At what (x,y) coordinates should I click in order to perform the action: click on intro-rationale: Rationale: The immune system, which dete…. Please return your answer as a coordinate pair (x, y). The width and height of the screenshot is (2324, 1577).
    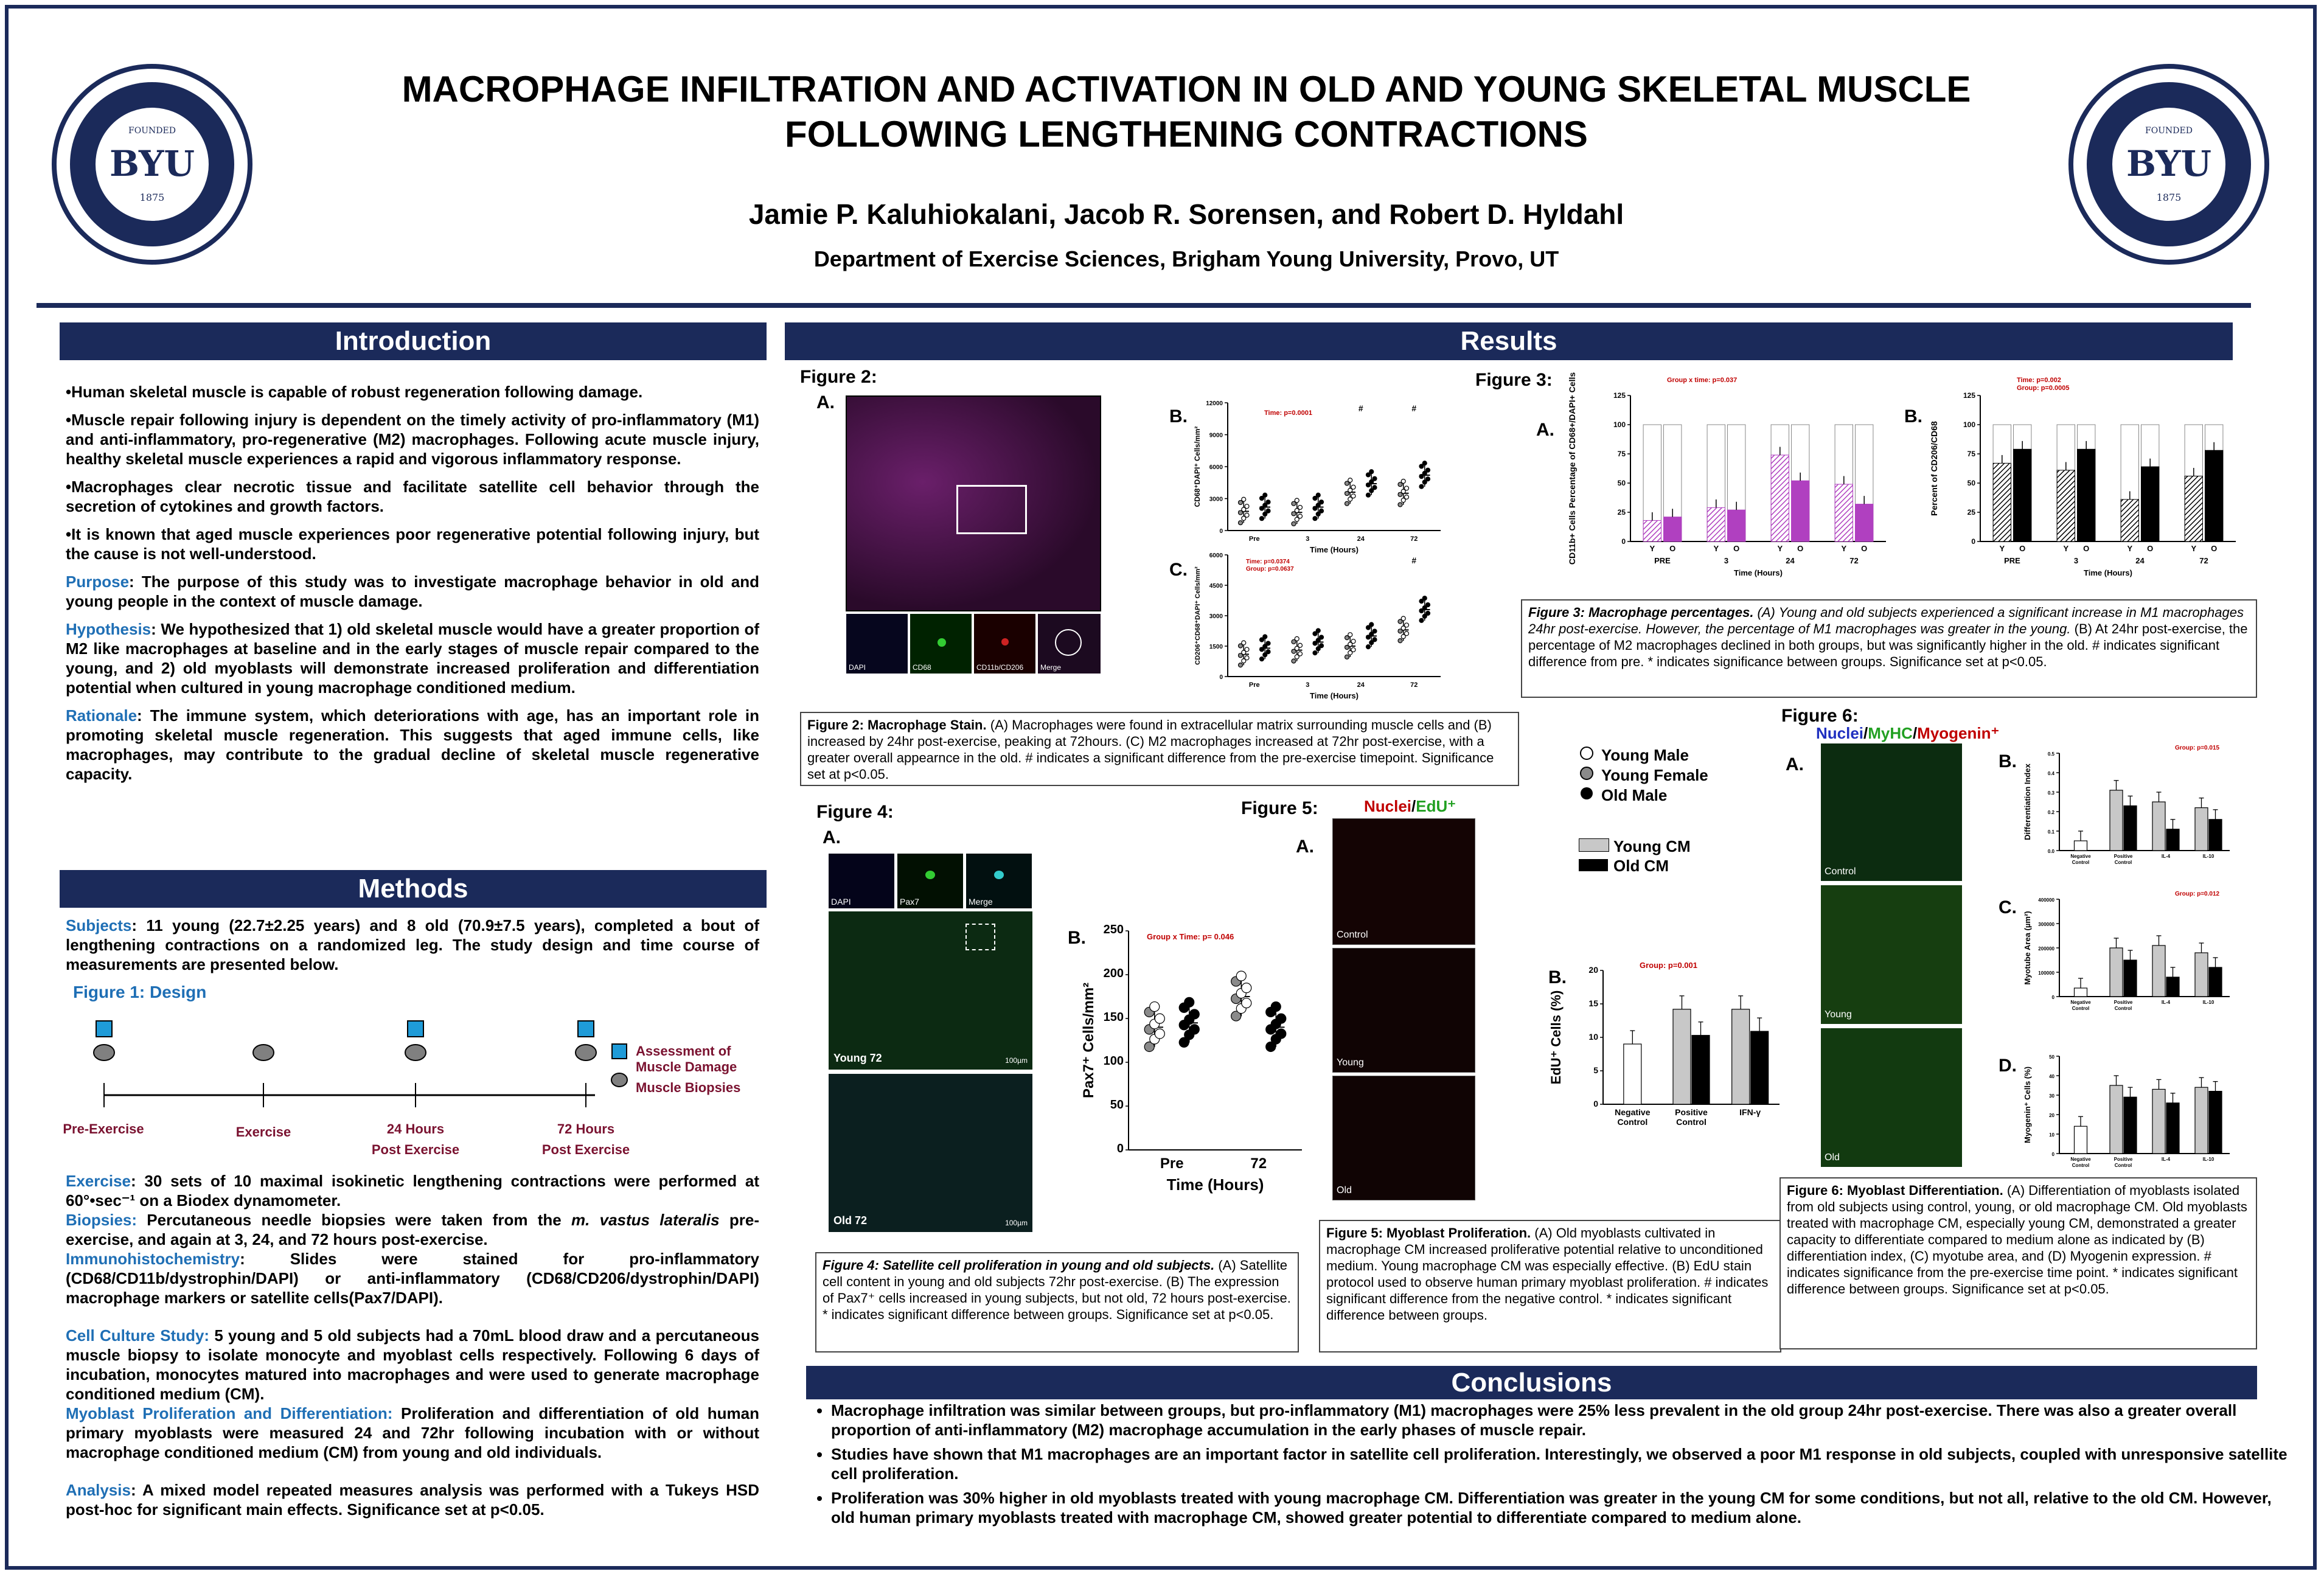
    Looking at the image, I should click on (412, 744).